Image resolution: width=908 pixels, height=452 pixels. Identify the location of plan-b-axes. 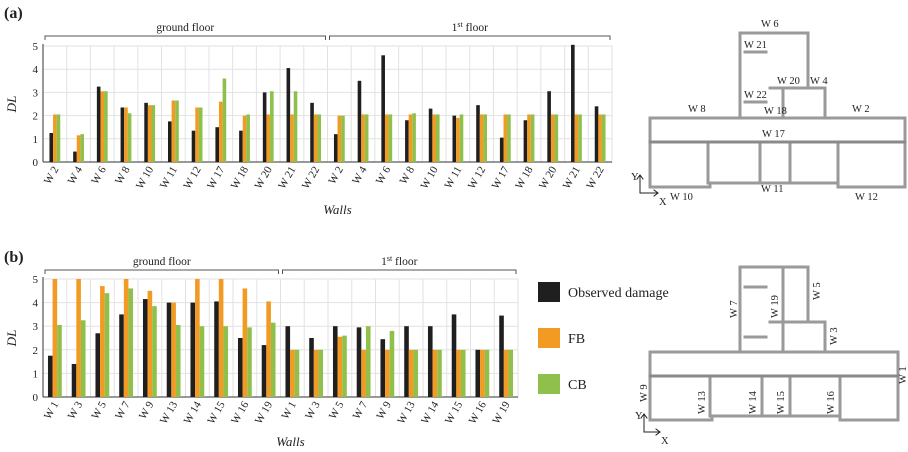
(650, 424).